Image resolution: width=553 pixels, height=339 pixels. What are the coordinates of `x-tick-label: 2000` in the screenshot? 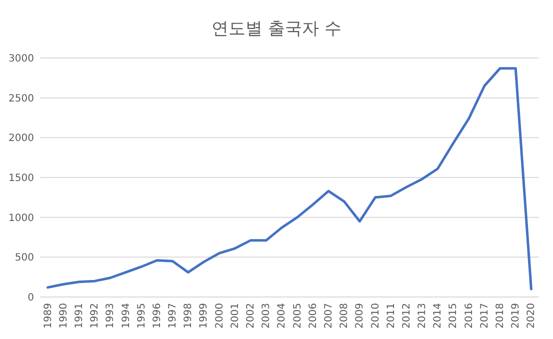 It's located at (220, 315).